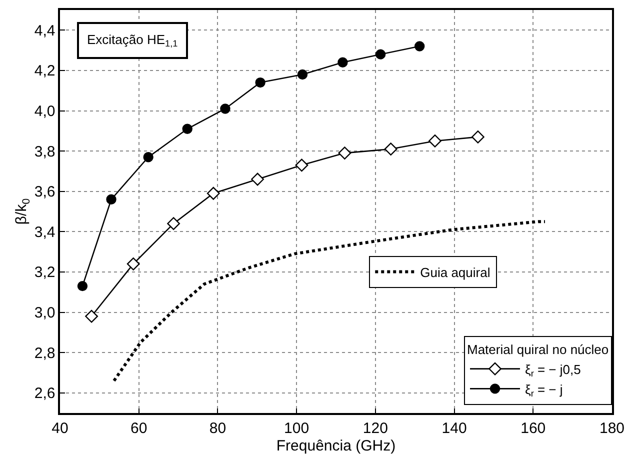 This screenshot has height=463, width=634. Describe the element at coordinates (454, 428) in the screenshot. I see `x-tick-label: 140` at that location.